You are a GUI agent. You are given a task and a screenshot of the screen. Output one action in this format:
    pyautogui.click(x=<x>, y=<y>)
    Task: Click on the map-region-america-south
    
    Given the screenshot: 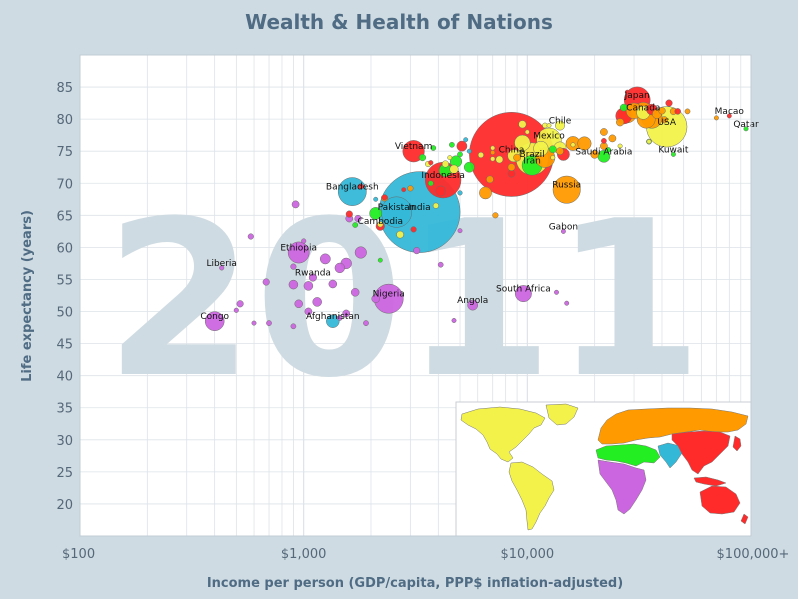 What is the action you would take?
    pyautogui.click(x=531, y=496)
    